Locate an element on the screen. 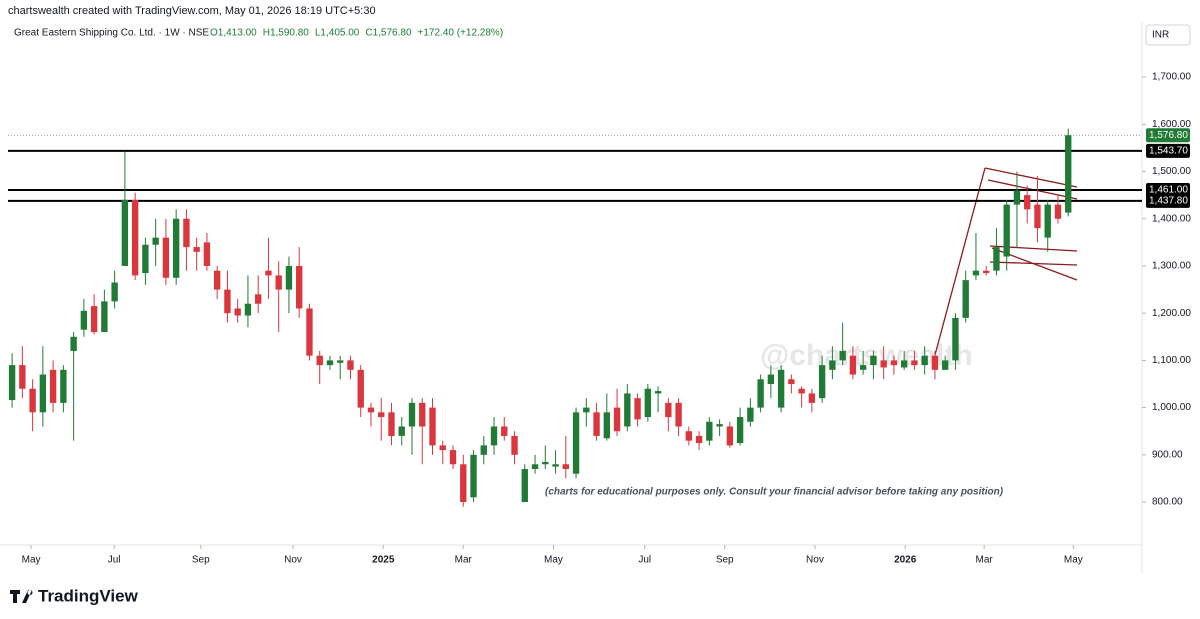 The height and width of the screenshot is (619, 1200). y-tick-label: 1,000.00 is located at coordinates (1171, 407).